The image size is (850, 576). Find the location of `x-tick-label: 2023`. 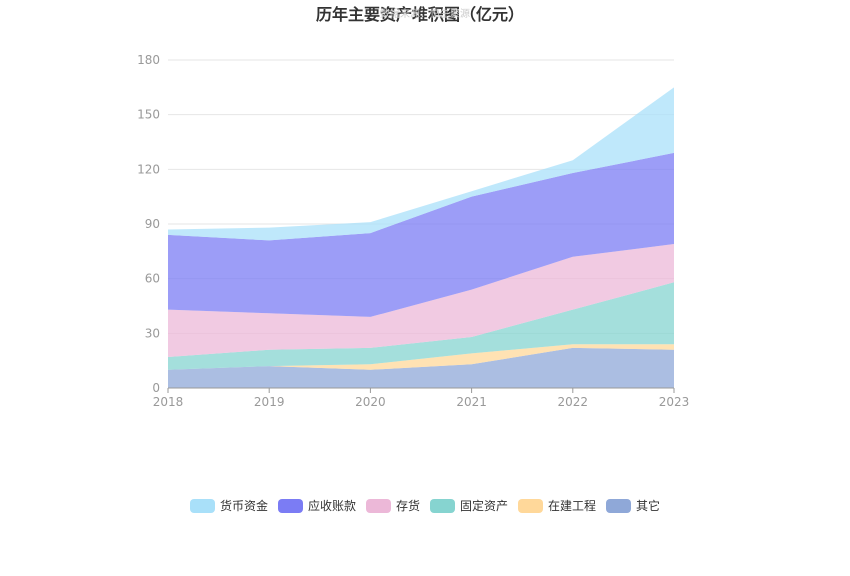

x-tick-label: 2023 is located at coordinates (674, 402).